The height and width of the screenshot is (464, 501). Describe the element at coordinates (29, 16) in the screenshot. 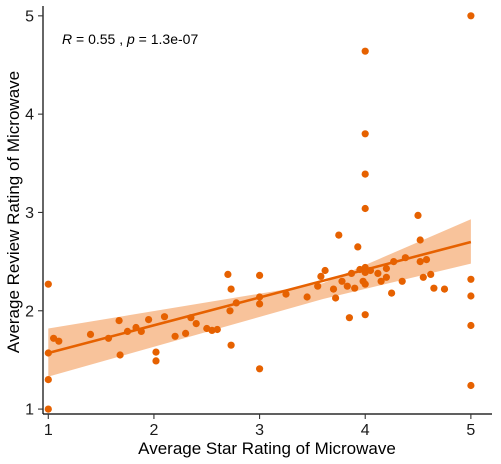

I see `y-tick-label: 5` at that location.